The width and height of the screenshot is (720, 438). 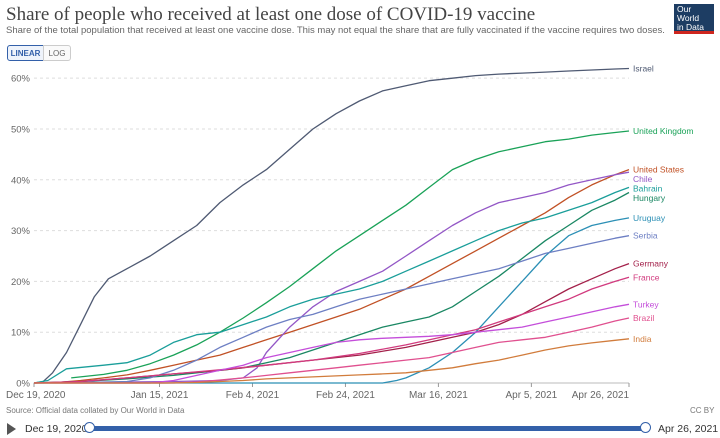 I want to click on y-tick-label: 40%, so click(x=21, y=180).